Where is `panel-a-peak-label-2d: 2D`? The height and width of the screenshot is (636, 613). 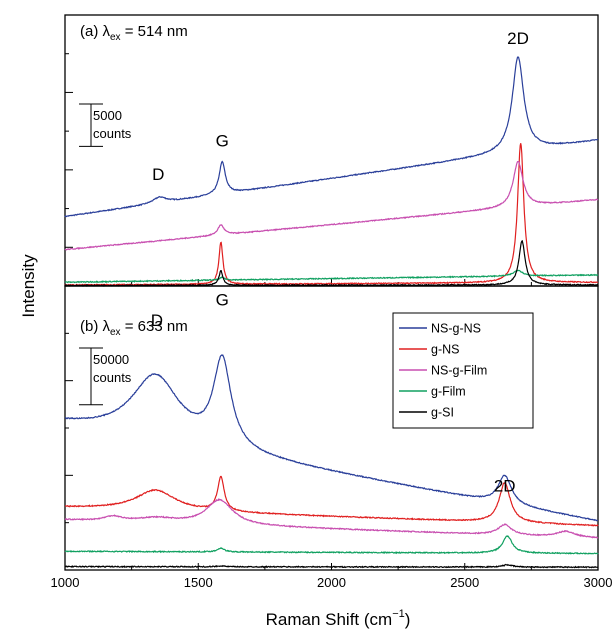 panel-a-peak-label-2d: 2D is located at coordinates (518, 38).